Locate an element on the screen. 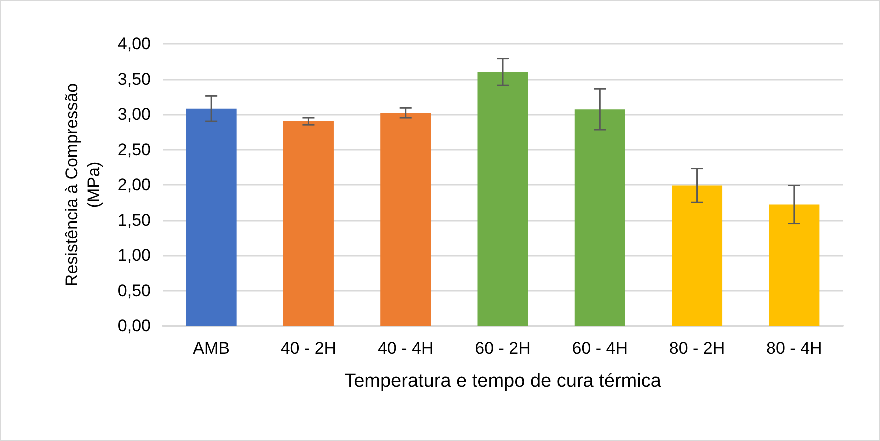  x-tick-label: 80 - 4H is located at coordinates (794, 348).